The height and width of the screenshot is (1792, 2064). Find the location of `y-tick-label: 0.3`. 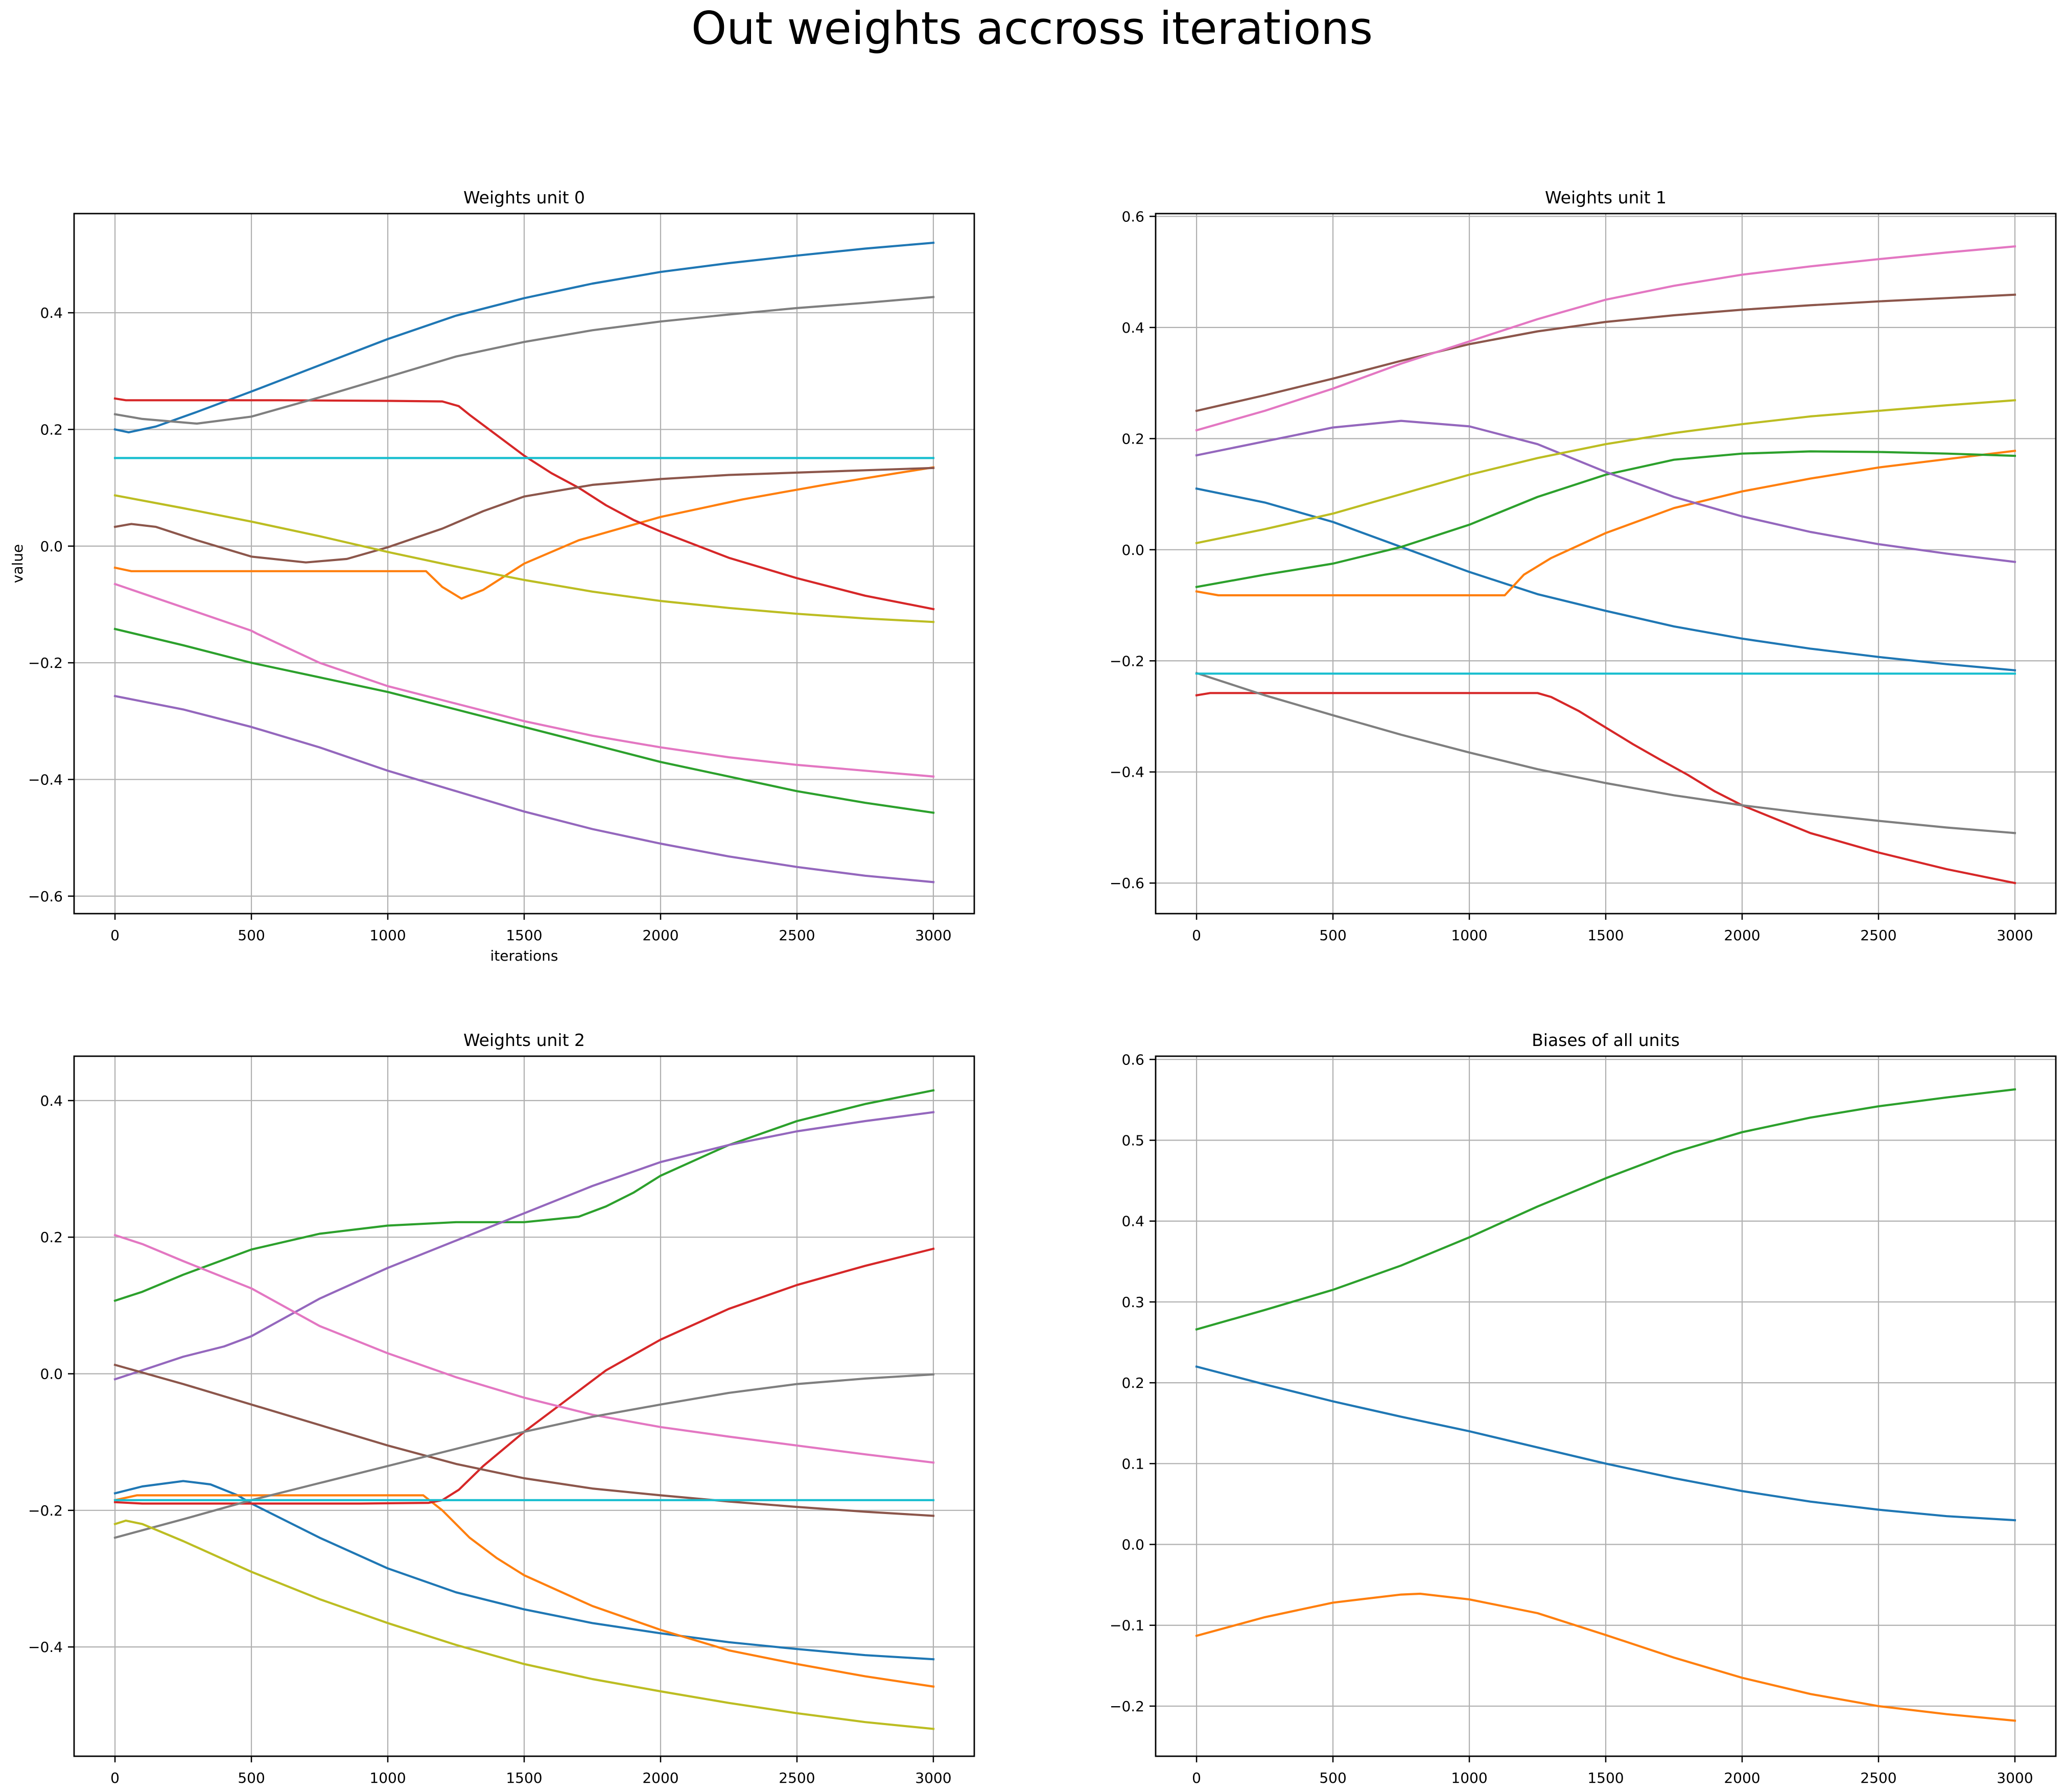

y-tick-label: 0.3 is located at coordinates (1132, 1302).